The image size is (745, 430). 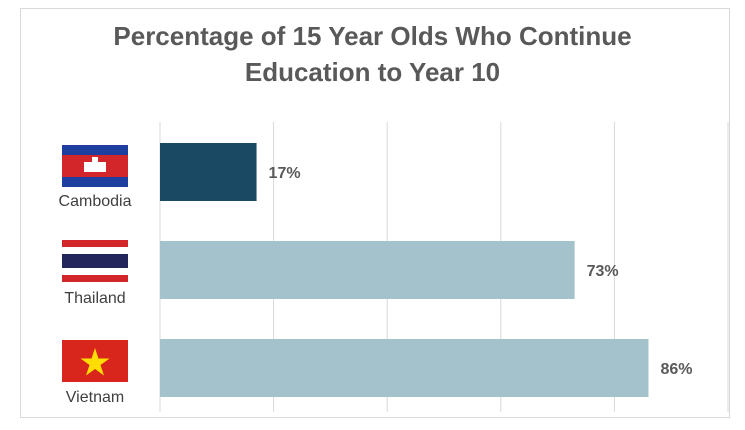 What do you see at coordinates (95, 261) in the screenshot?
I see `thailand-flag-icon` at bounding box center [95, 261].